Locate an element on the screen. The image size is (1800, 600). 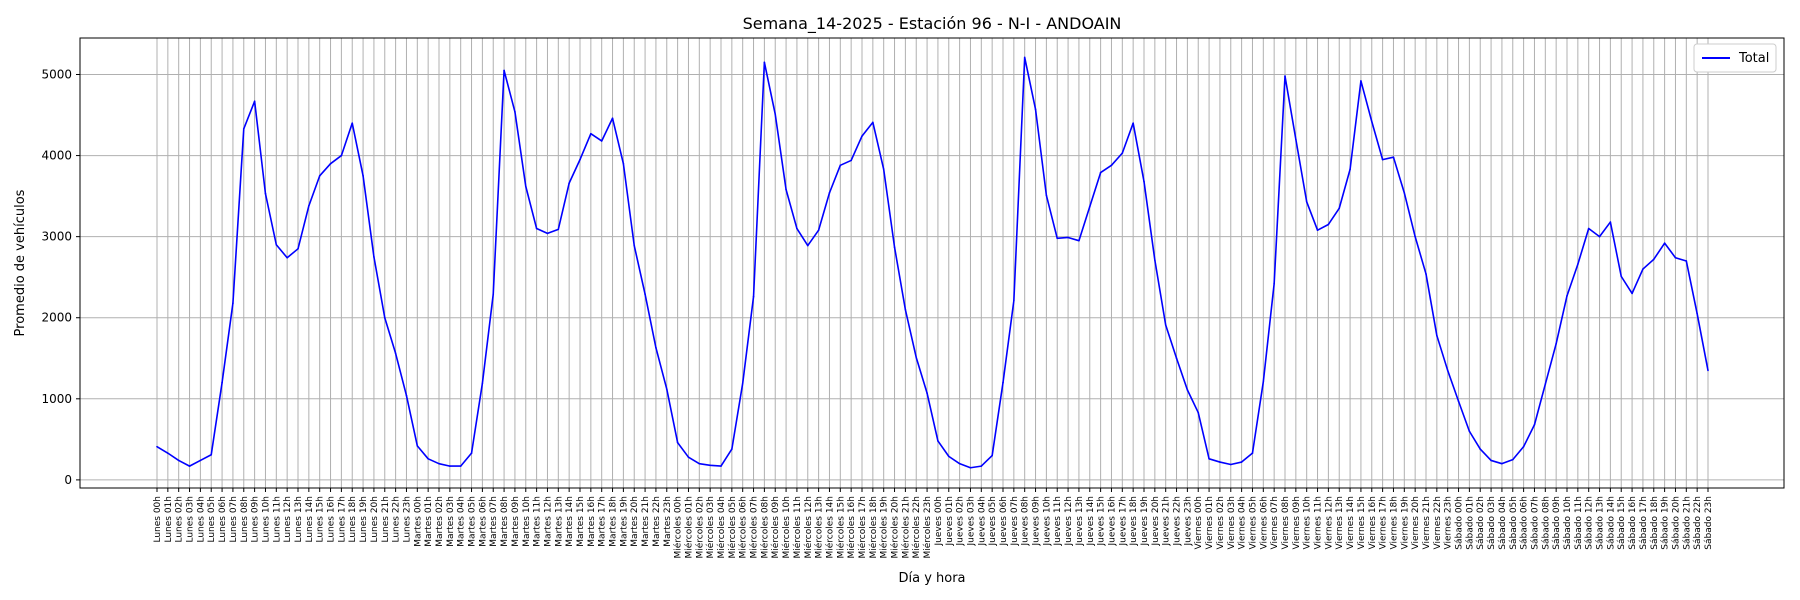
x-tick-label: Lunes 01h is located at coordinates (169, 519).